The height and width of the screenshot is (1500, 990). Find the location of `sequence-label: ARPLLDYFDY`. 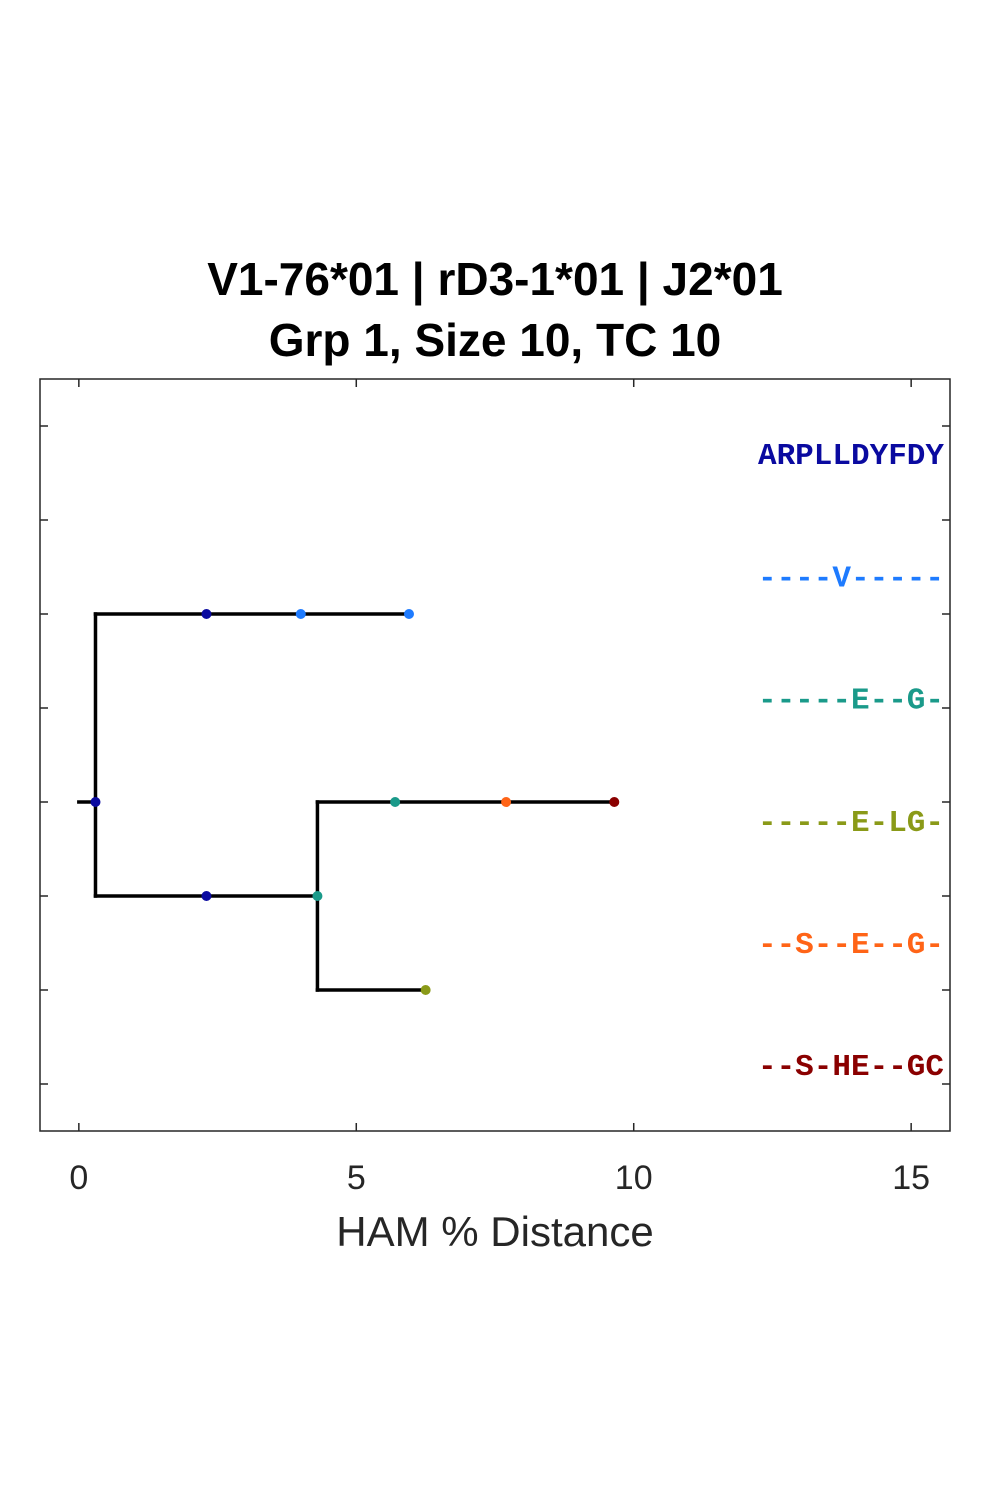

sequence-label: ARPLLDYFDY is located at coordinates (851, 456).